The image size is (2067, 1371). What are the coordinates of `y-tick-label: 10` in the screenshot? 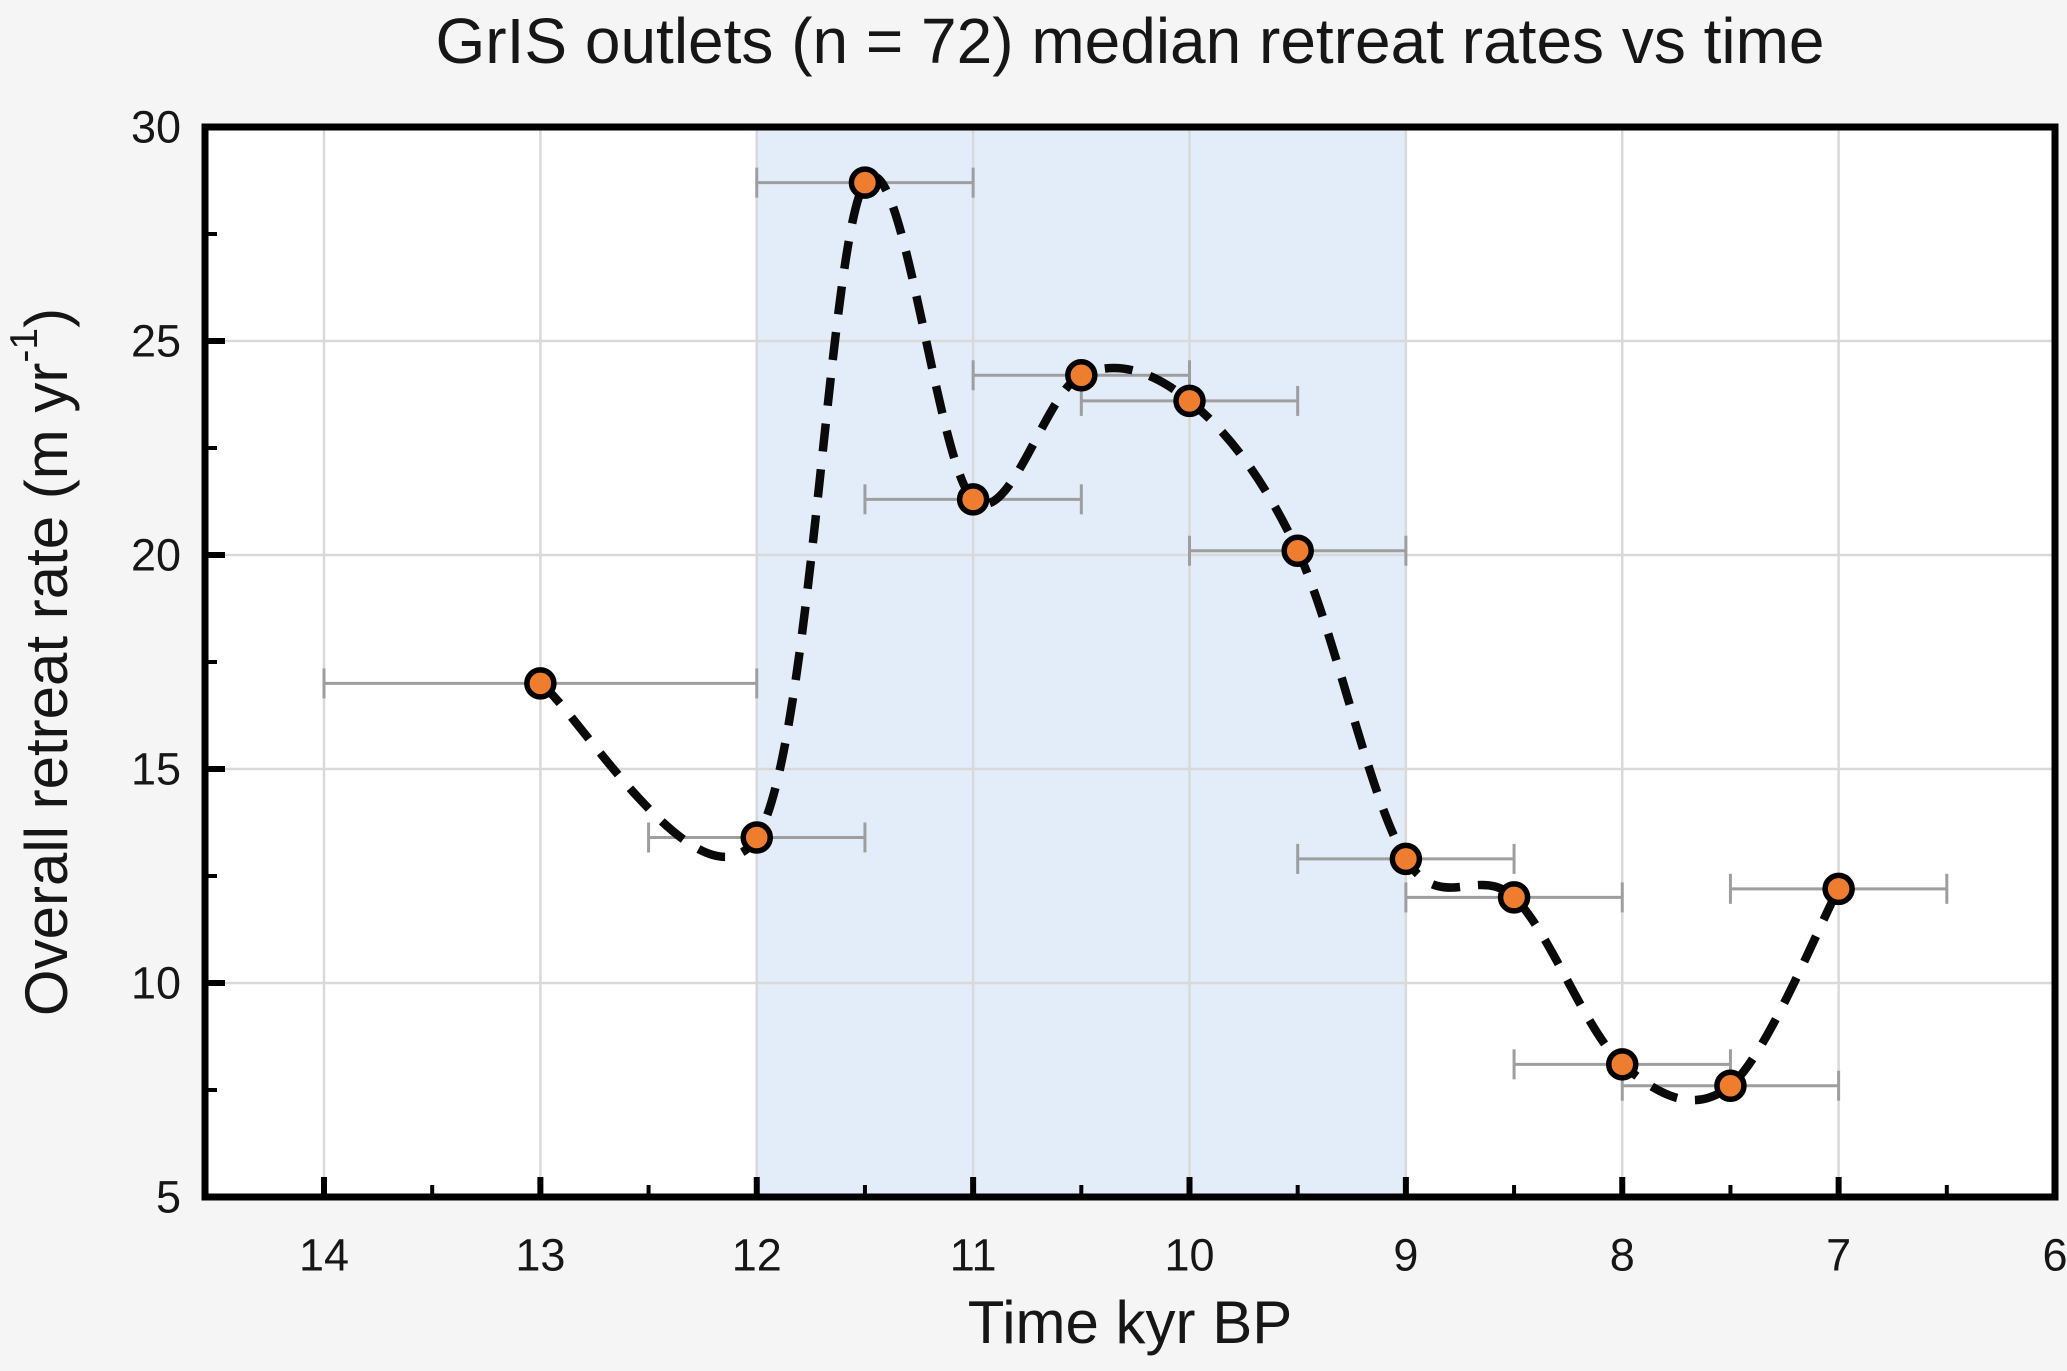 It's located at (156, 983).